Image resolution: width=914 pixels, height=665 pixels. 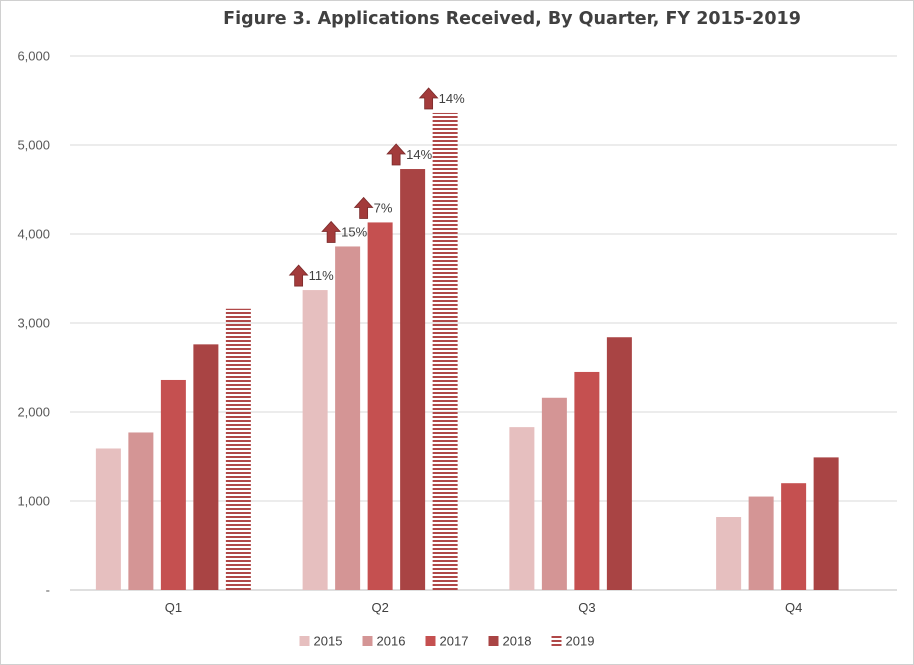 I want to click on legend-label: 2019, so click(x=580, y=641).